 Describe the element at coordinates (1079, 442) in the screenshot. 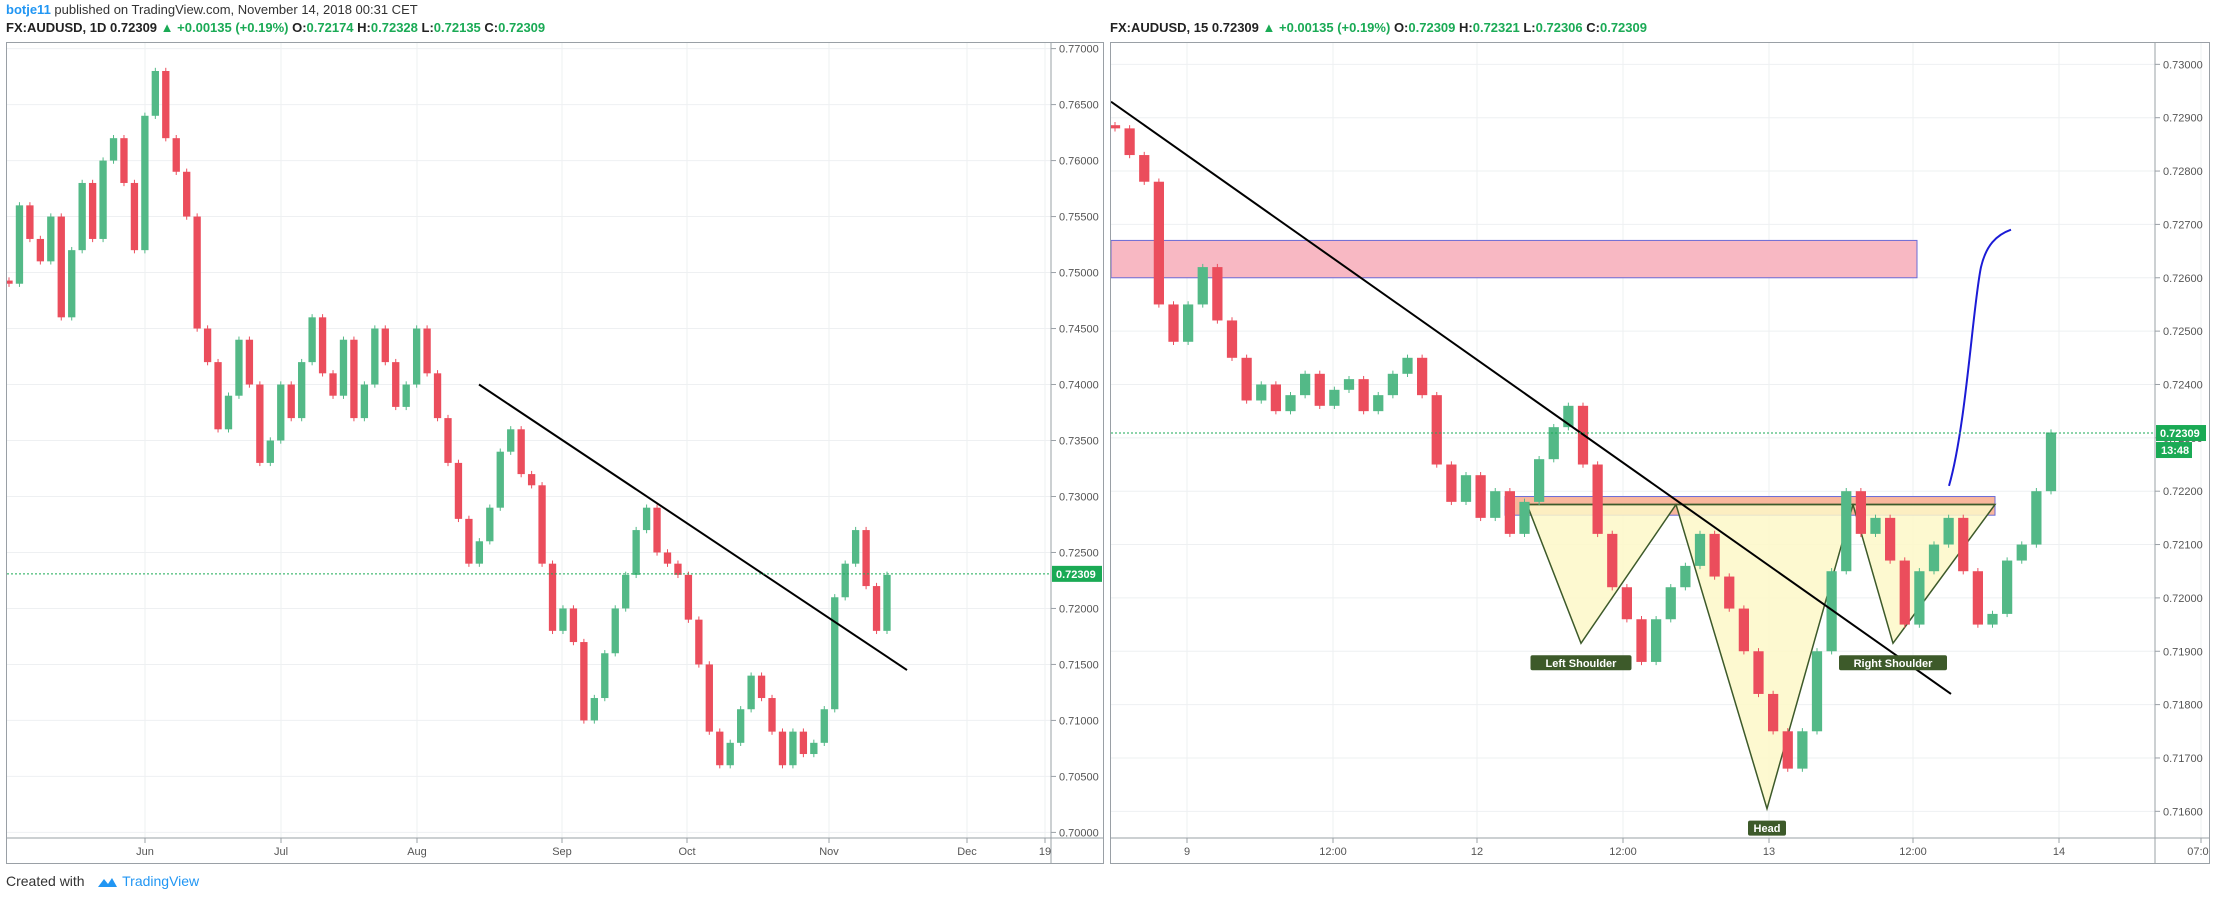

I see `y-tick-label: 0.73500` at that location.